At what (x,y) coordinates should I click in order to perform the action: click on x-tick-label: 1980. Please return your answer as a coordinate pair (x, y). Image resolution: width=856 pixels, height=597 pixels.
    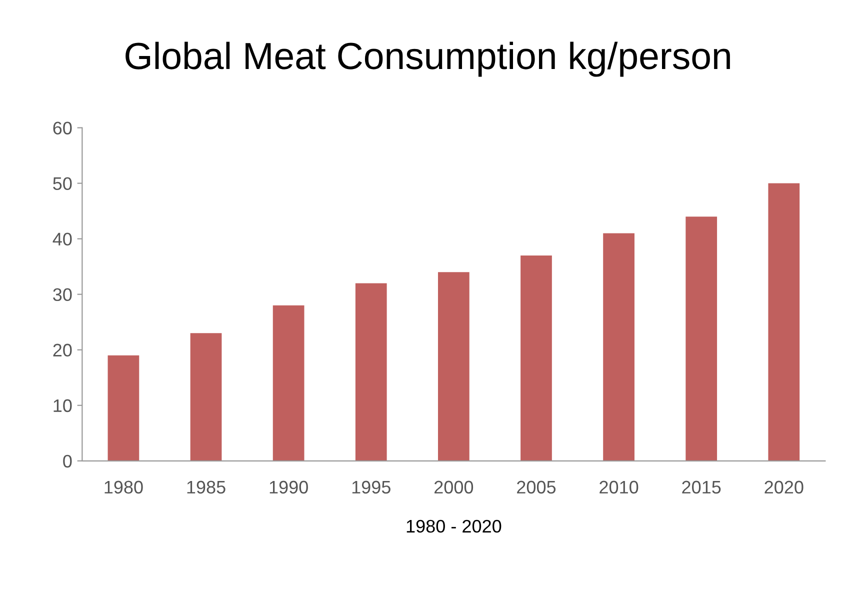
    Looking at the image, I should click on (123, 487).